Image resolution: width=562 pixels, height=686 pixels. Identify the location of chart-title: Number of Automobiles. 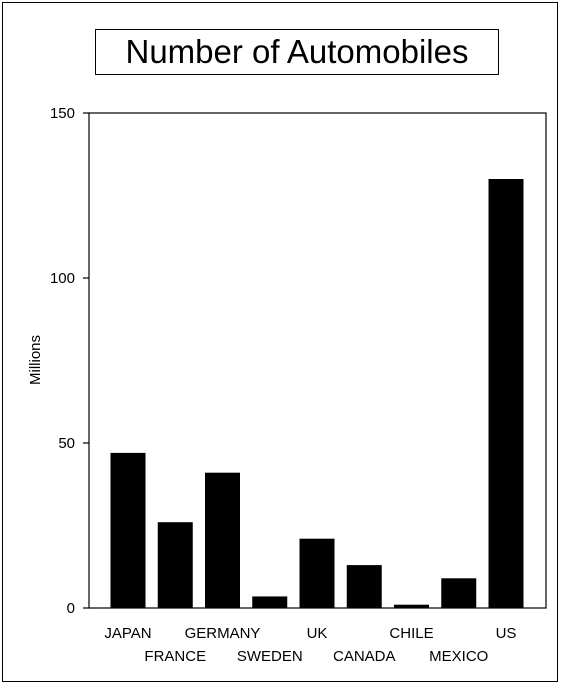
(297, 52).